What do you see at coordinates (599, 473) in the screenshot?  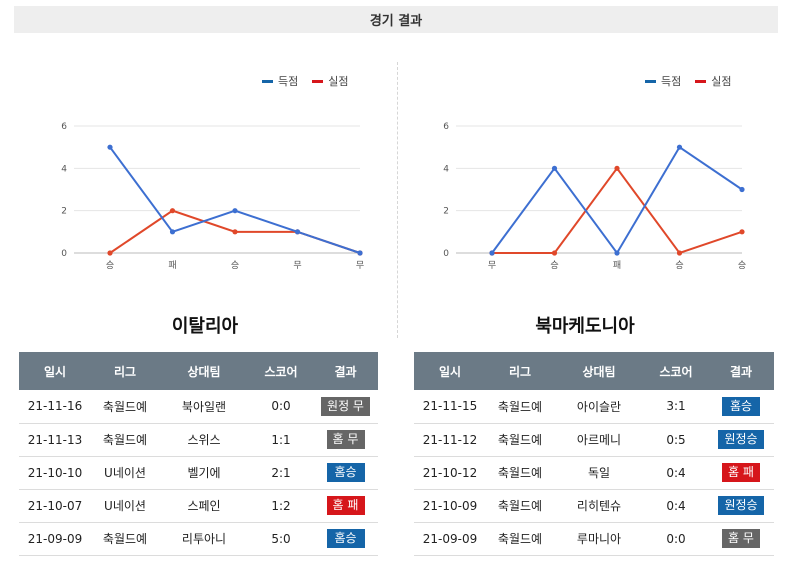 I see `cell-opponent: 독일` at bounding box center [599, 473].